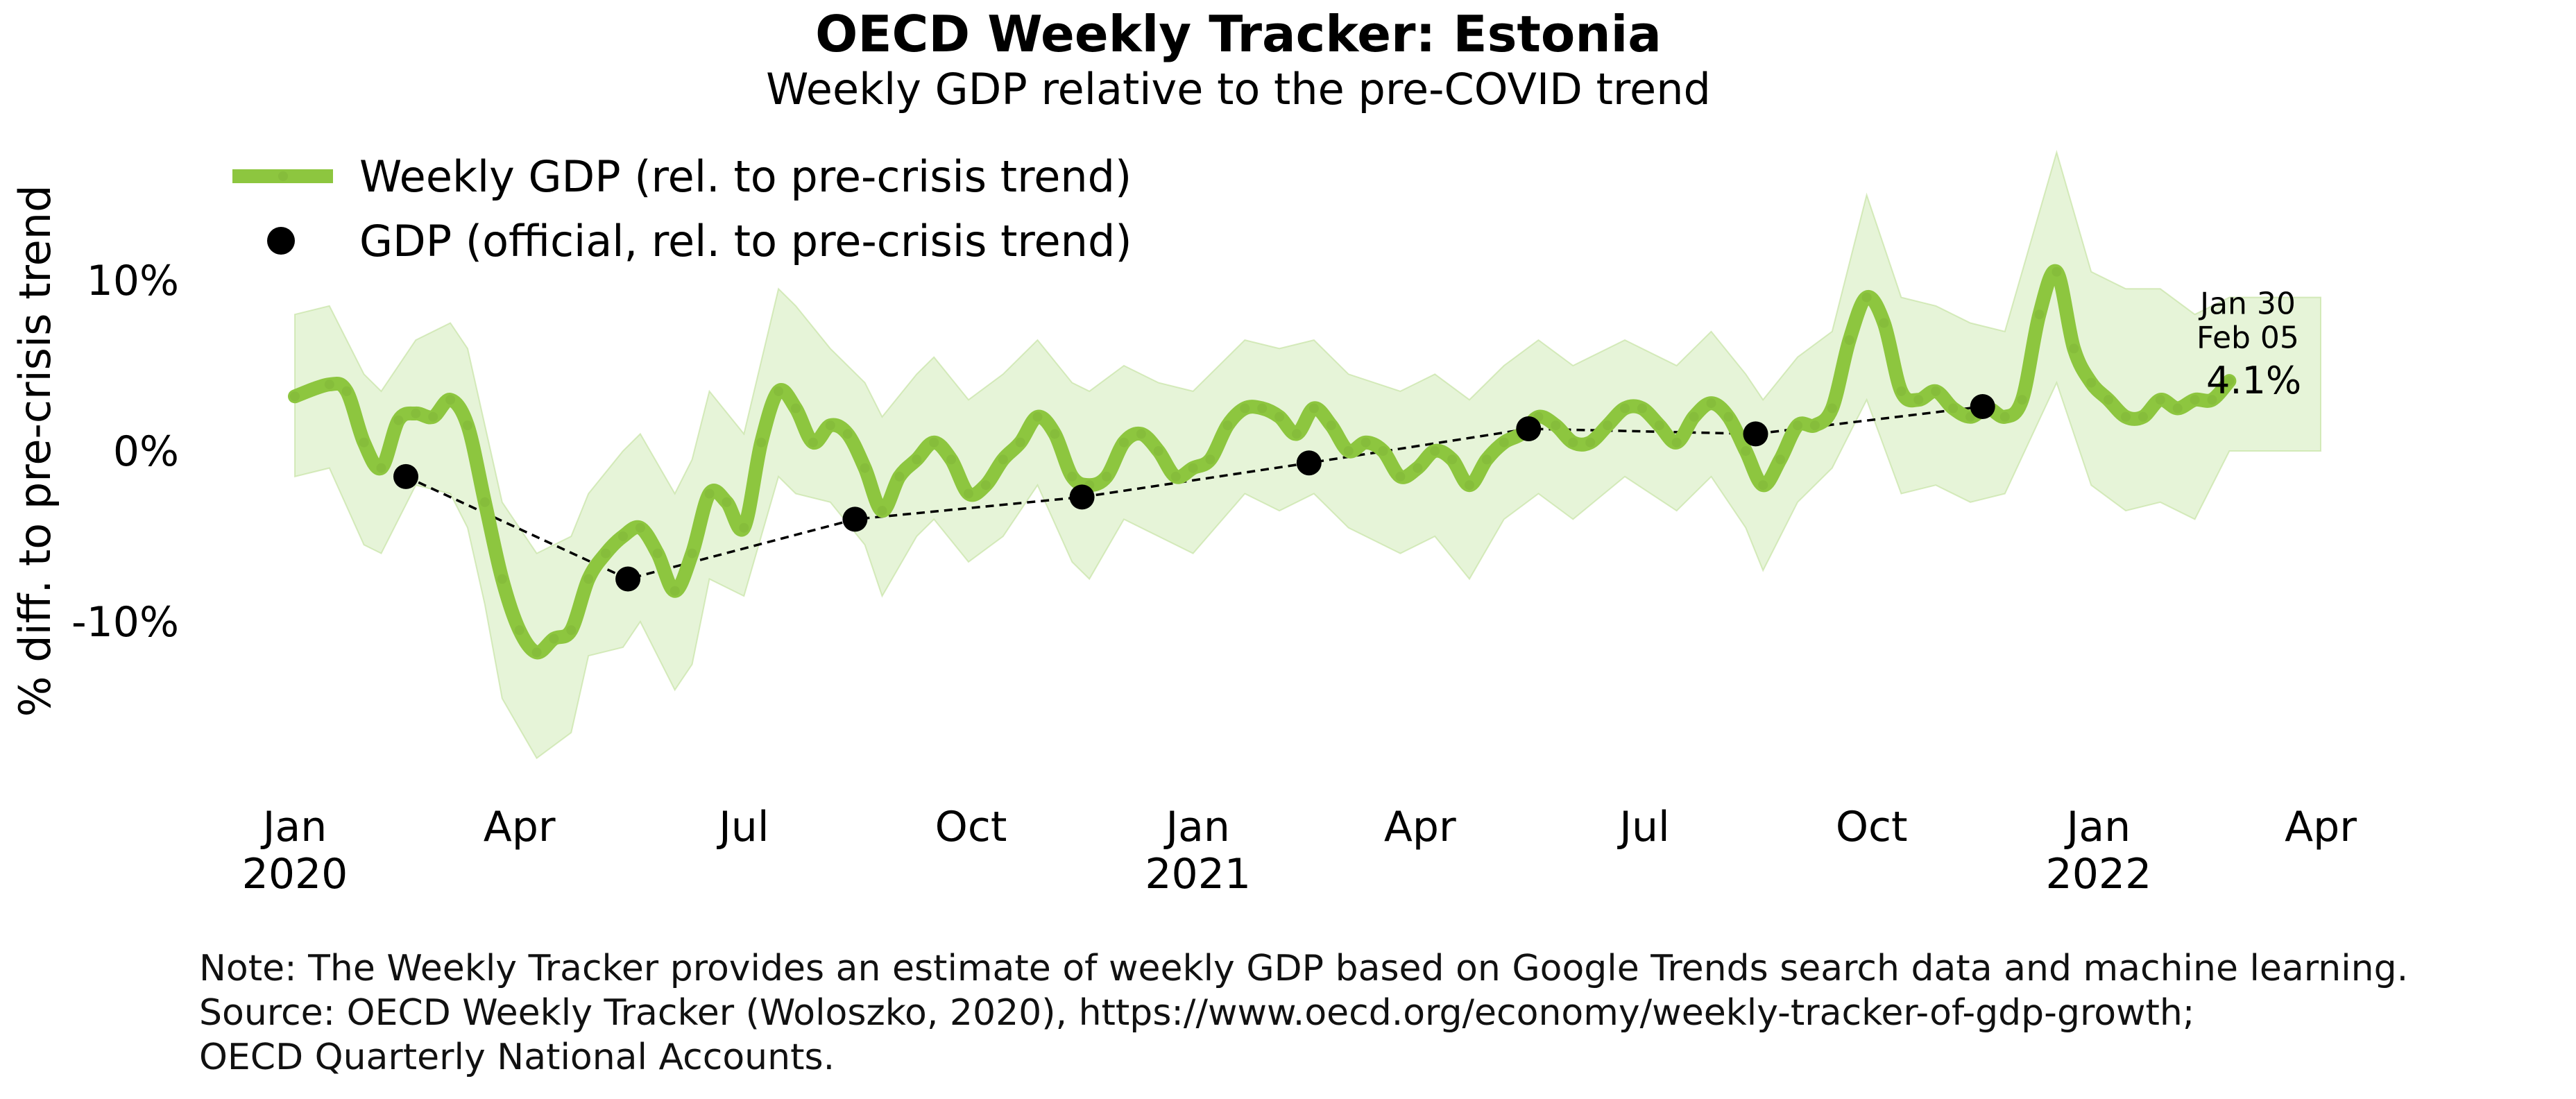 The image size is (2576, 1099). What do you see at coordinates (133, 281) in the screenshot?
I see `y-tick-label: 10%` at bounding box center [133, 281].